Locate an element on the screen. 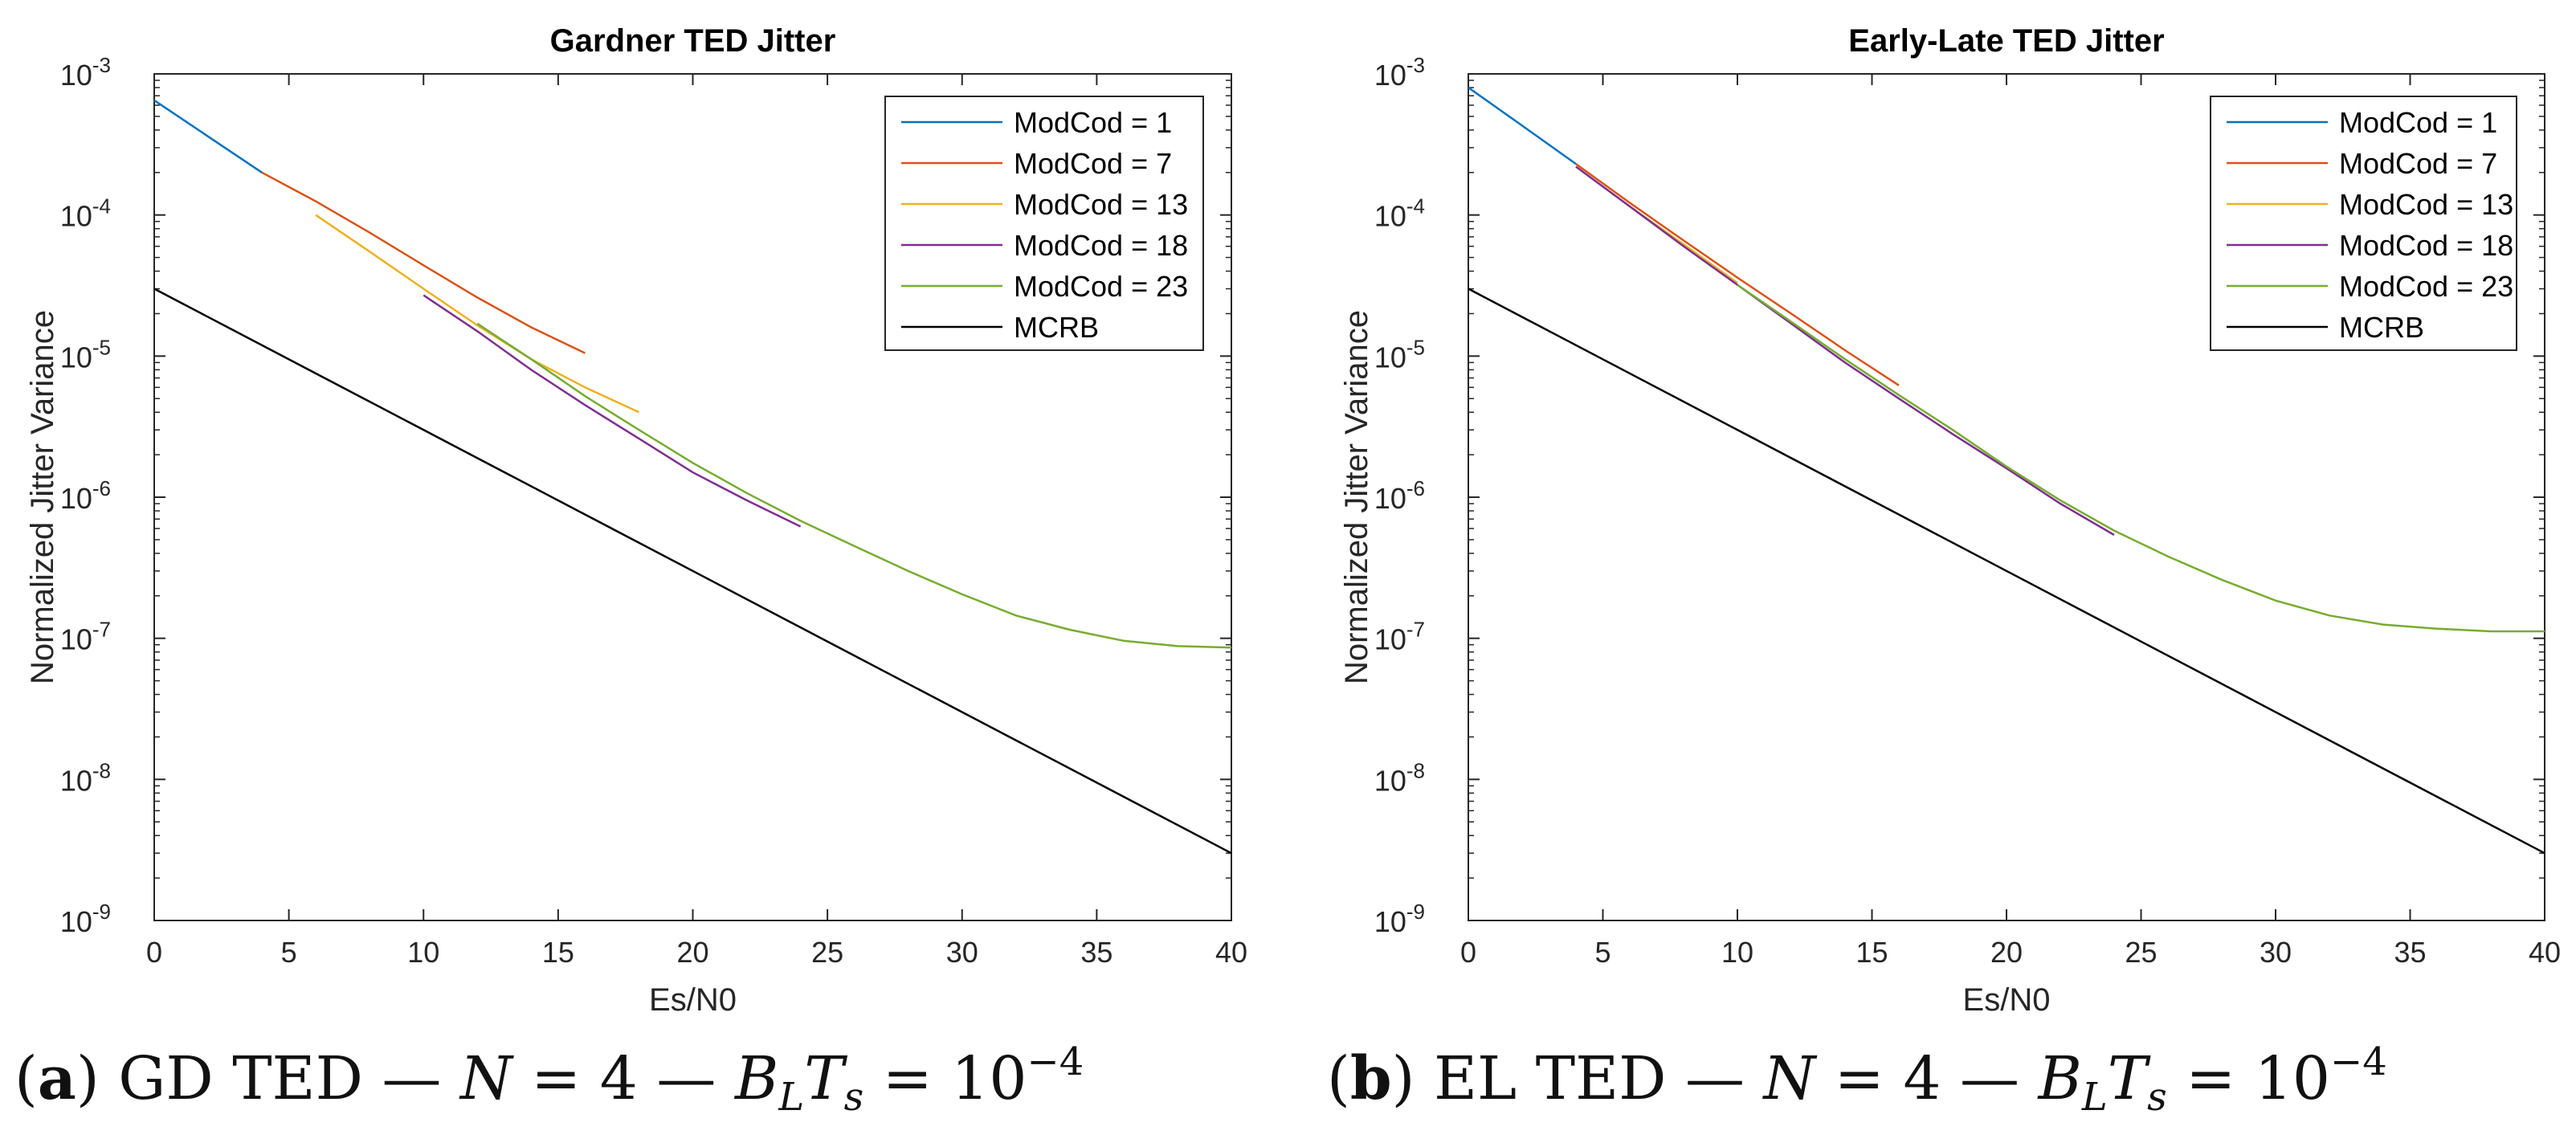 The height and width of the screenshot is (1147, 2576). caption-b: (b) EL TED — N = 4 — BLTs = 10−4 is located at coordinates (1857, 1079).